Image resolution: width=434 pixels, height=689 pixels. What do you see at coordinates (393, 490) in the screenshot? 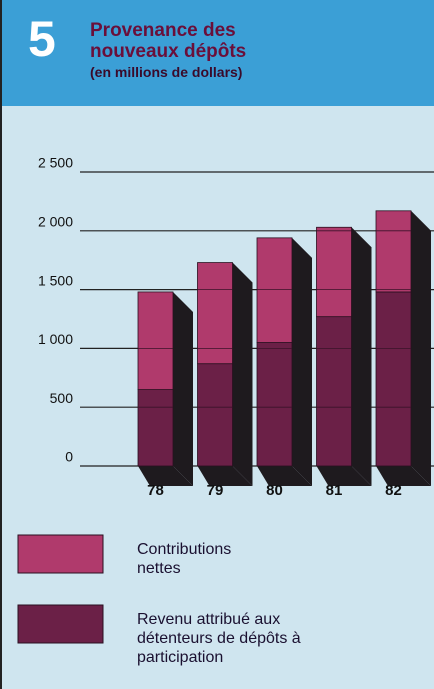
I see `x-tick-label: 82` at bounding box center [393, 490].